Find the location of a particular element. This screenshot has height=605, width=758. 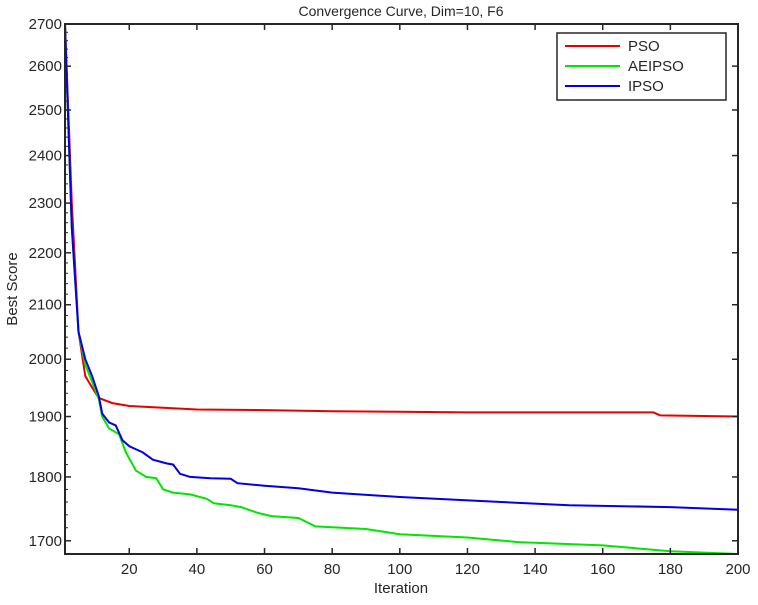

y-tick-label: 2300 is located at coordinates (45, 203).